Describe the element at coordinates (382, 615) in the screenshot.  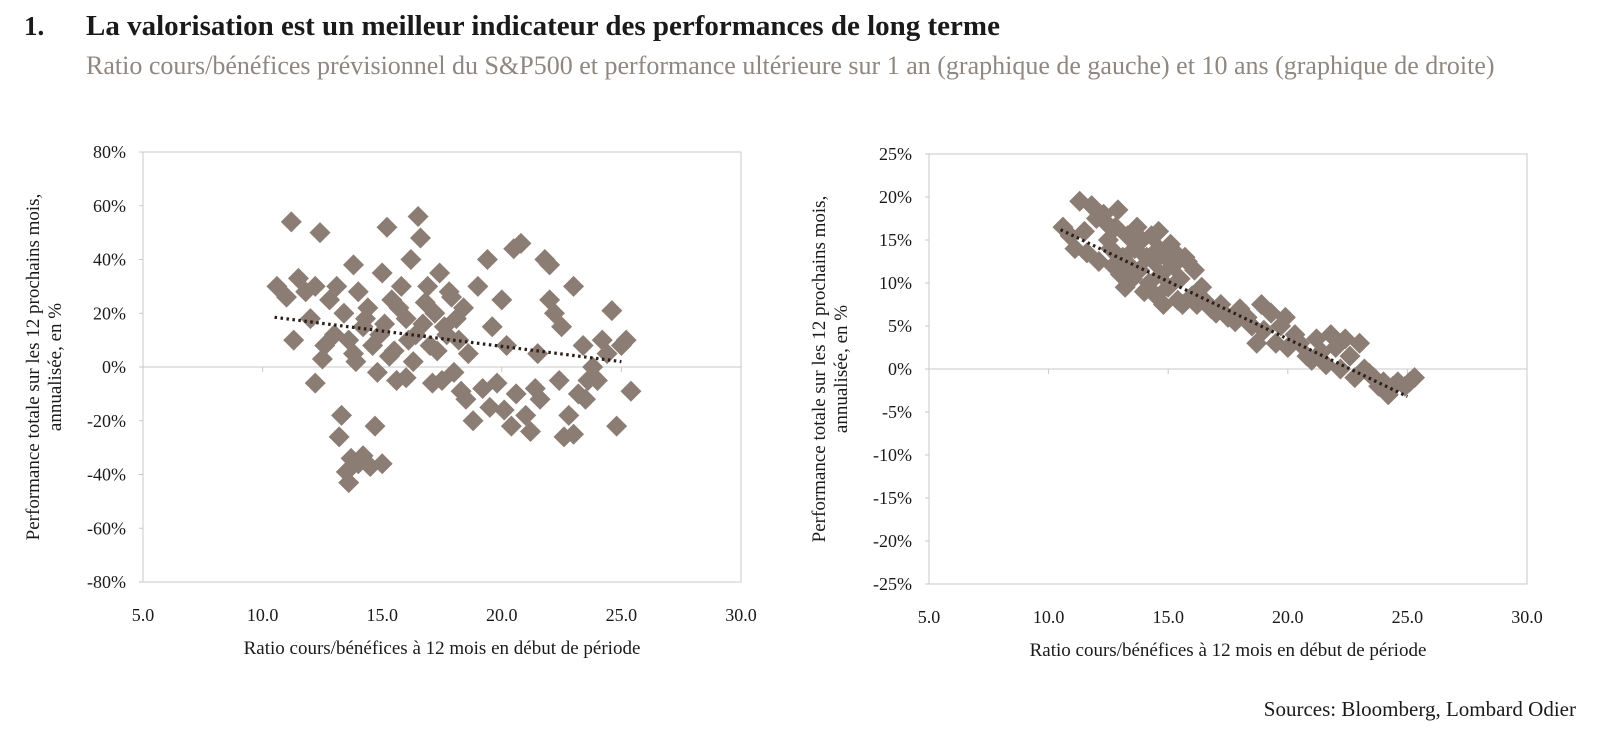
I see `x-tick-label: 15.0` at that location.